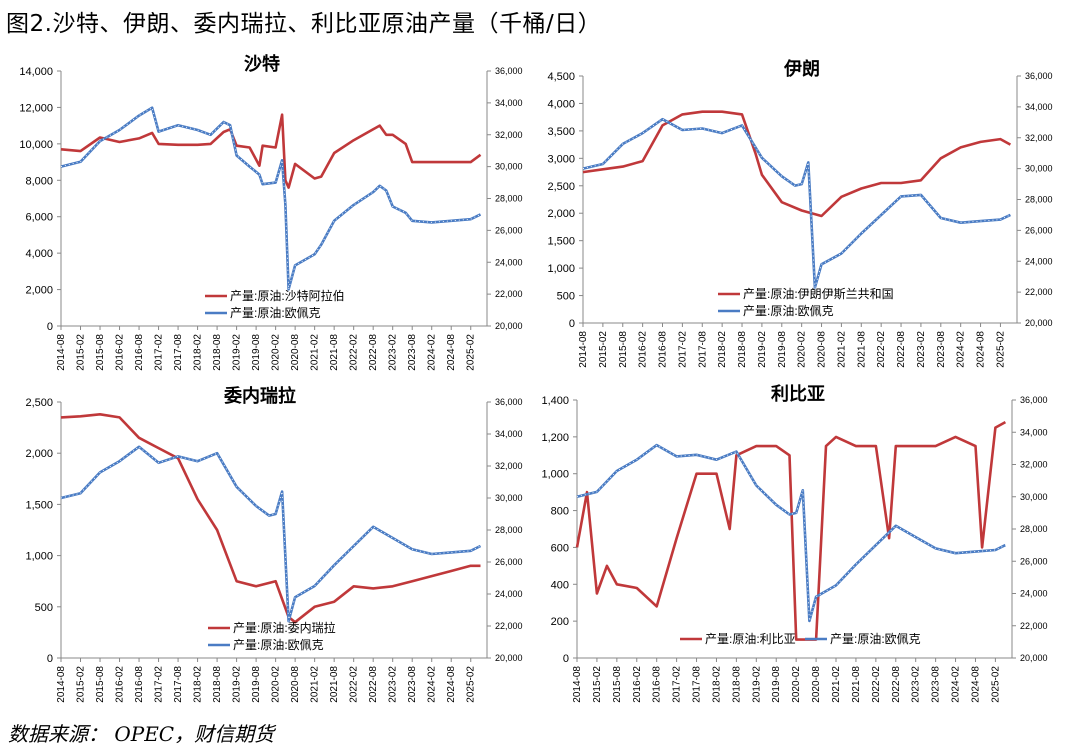 The height and width of the screenshot is (749, 1080). Describe the element at coordinates (555, 438) in the screenshot. I see `y-left-tick-label: 1,200` at that location.